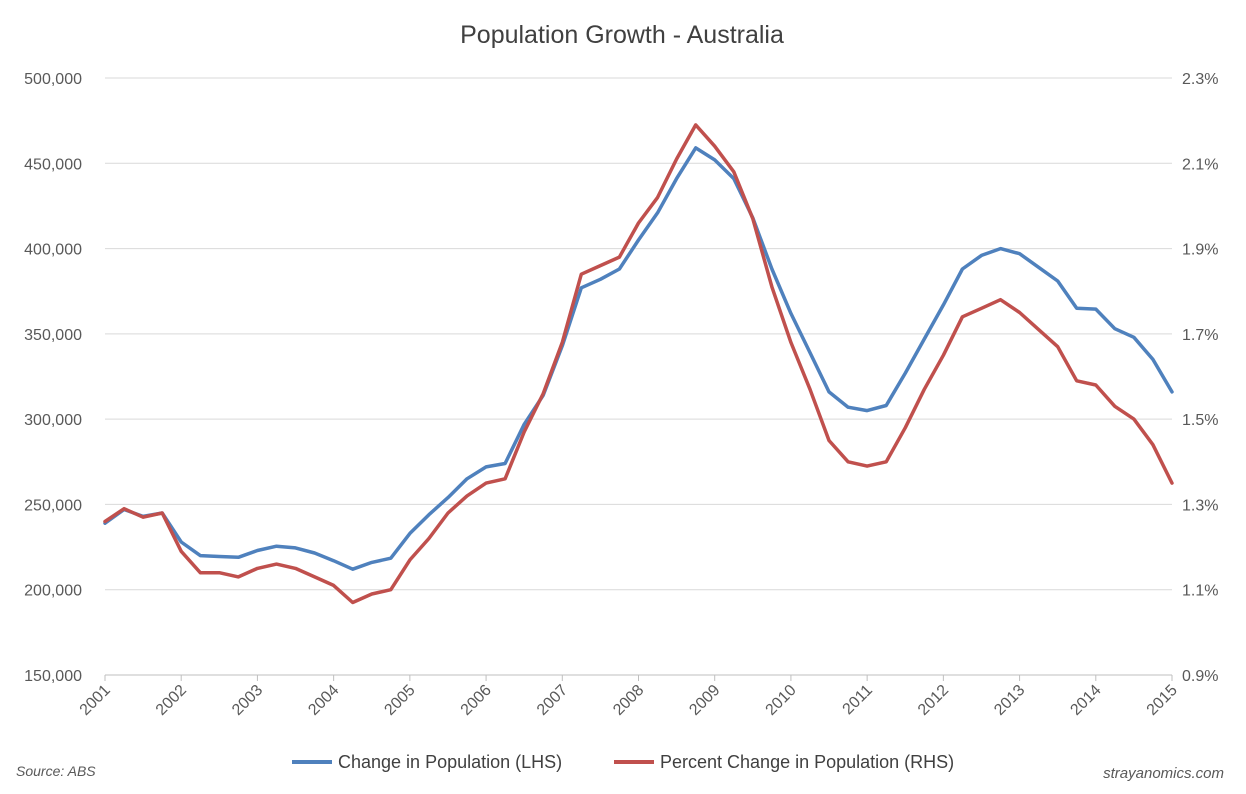 The image size is (1246, 794). What do you see at coordinates (628, 700) in the screenshot?
I see `x-tick-label: 2008` at bounding box center [628, 700].